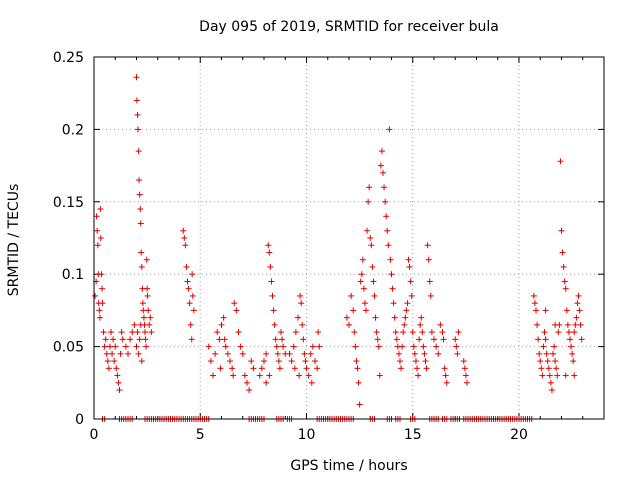 This screenshot has width=640, height=480. I want to click on y-tick-label: 0.2, so click(73, 130).